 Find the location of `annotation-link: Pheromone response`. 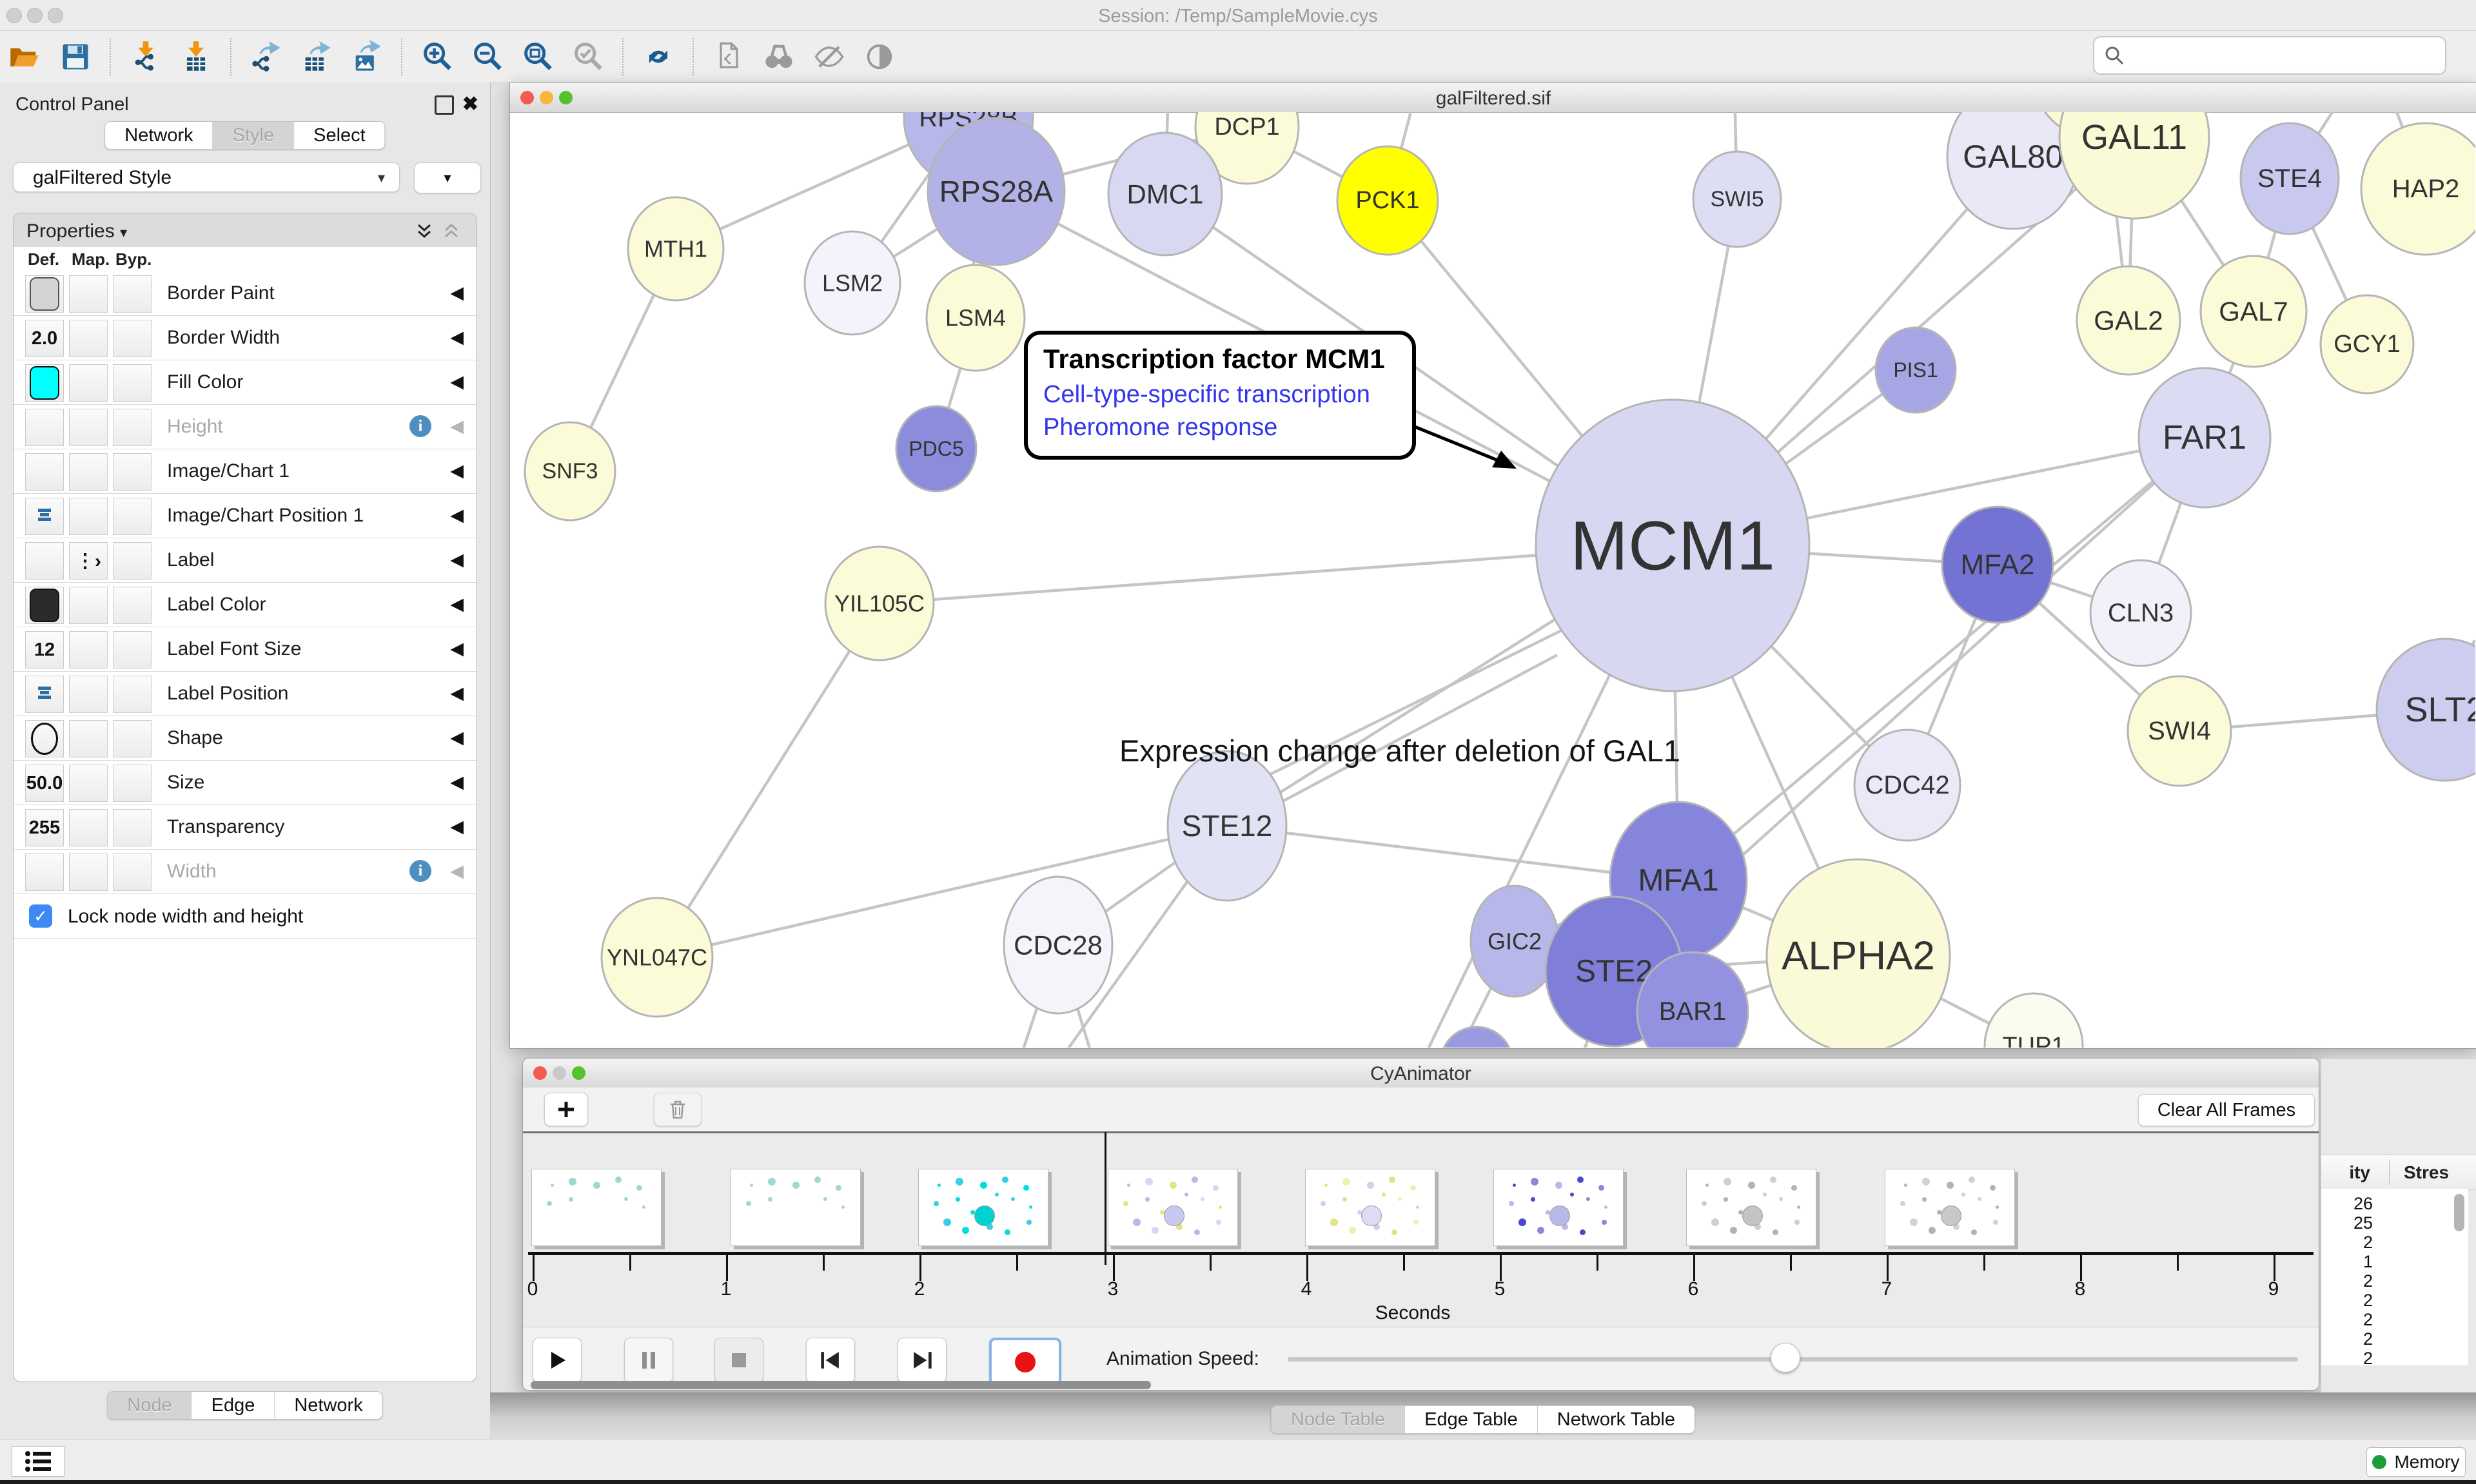

annotation-link: Pheromone response is located at coordinates (1160, 427).